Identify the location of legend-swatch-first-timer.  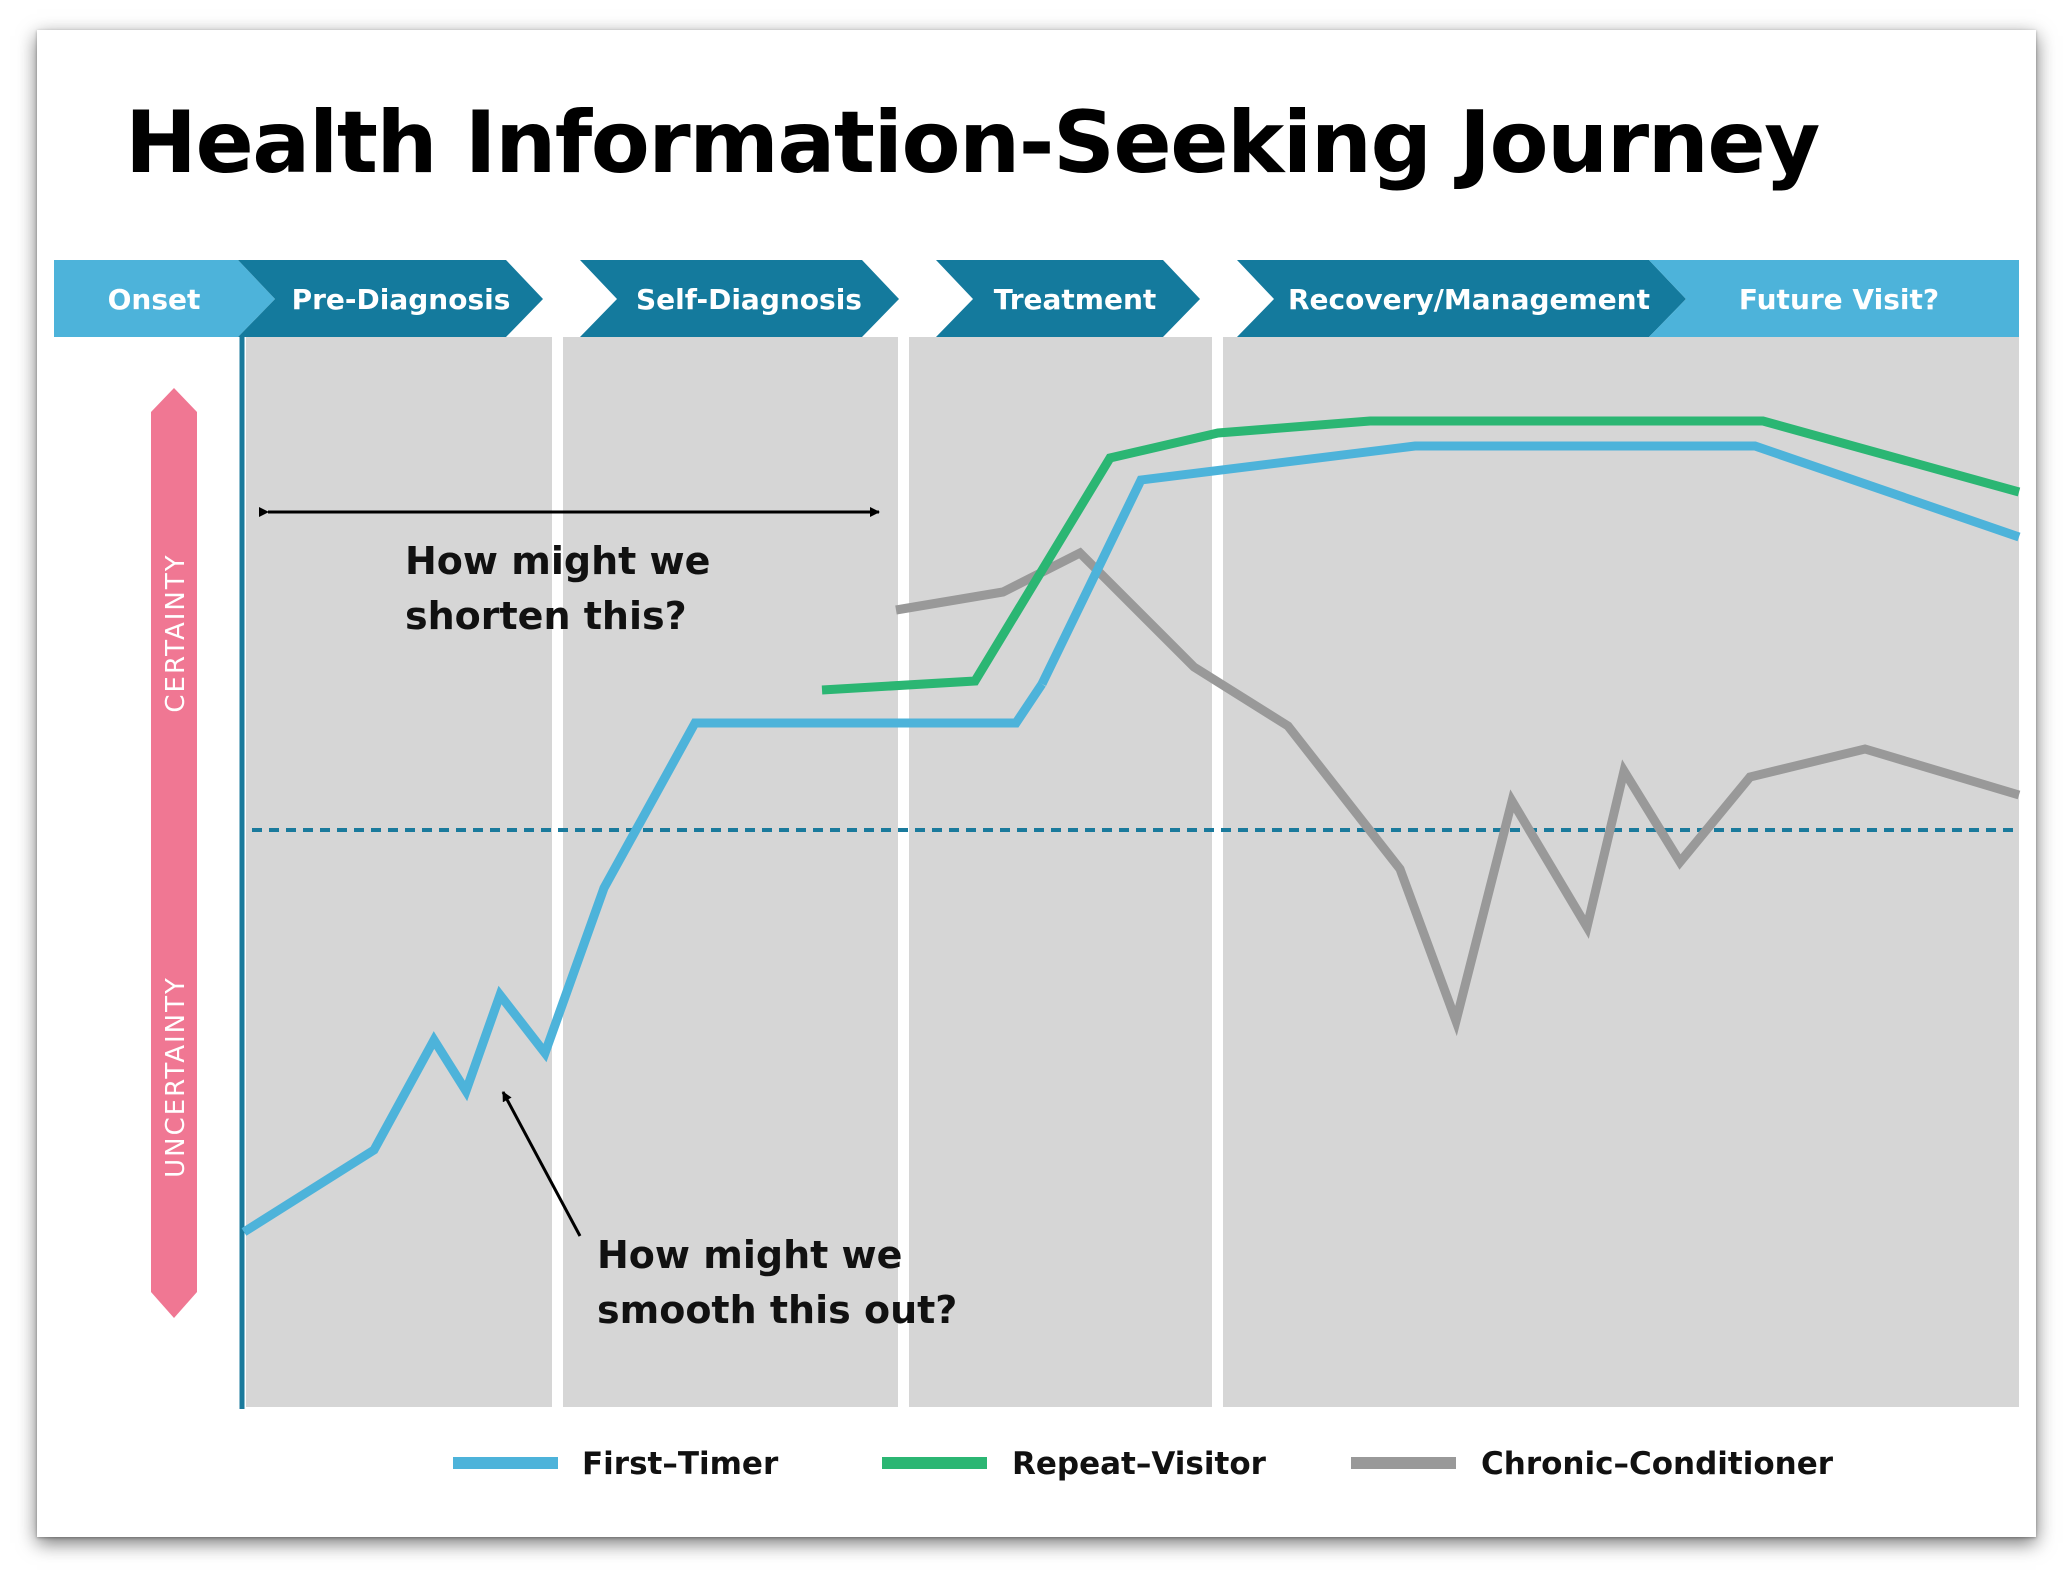
(505, 1463).